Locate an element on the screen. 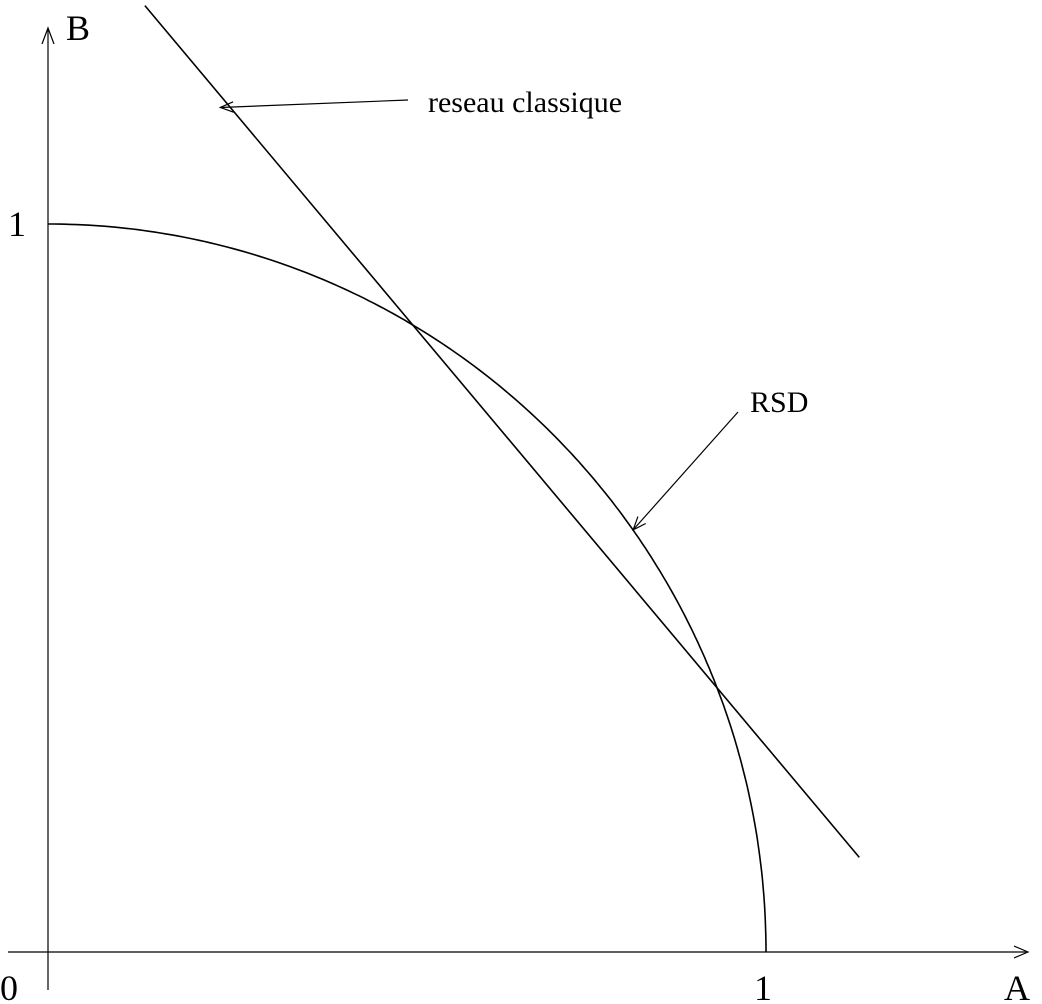 Image resolution: width=1042 pixels, height=1004 pixels. x-tick-label-1: 1 is located at coordinates (763, 986).